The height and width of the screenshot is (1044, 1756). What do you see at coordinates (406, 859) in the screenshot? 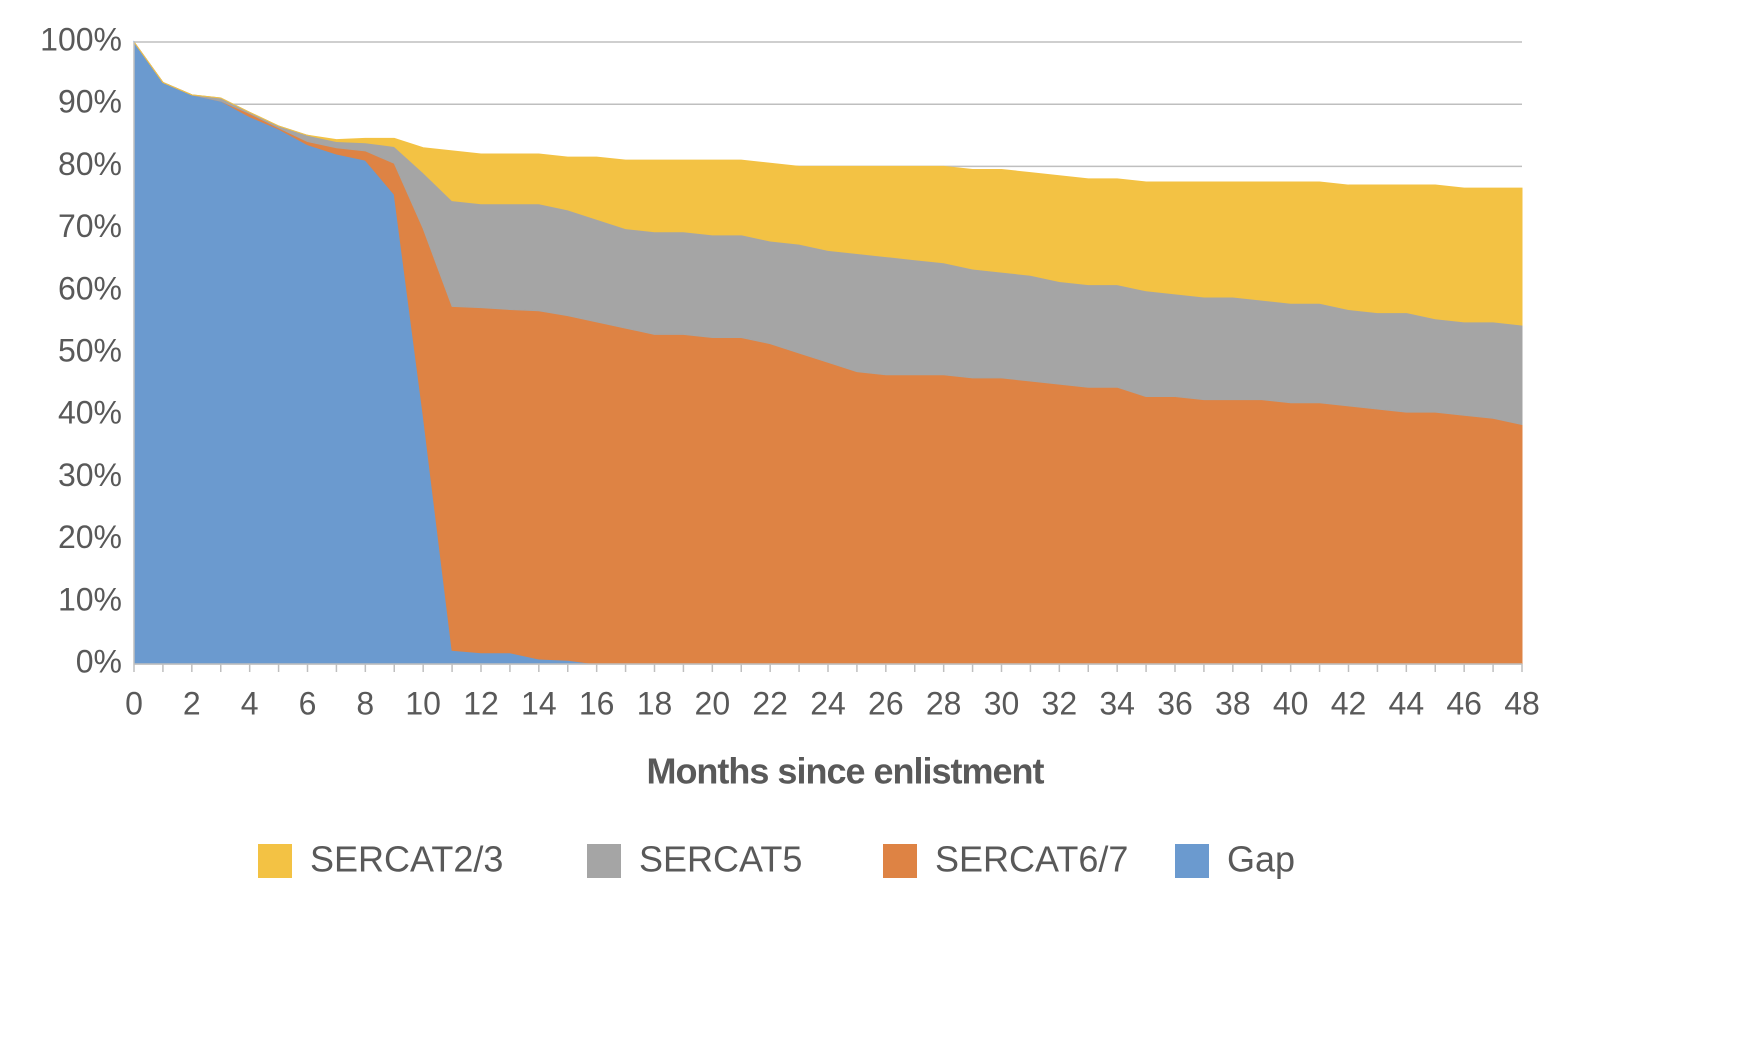
I see `legend-label: SERCAT2/3` at bounding box center [406, 859].